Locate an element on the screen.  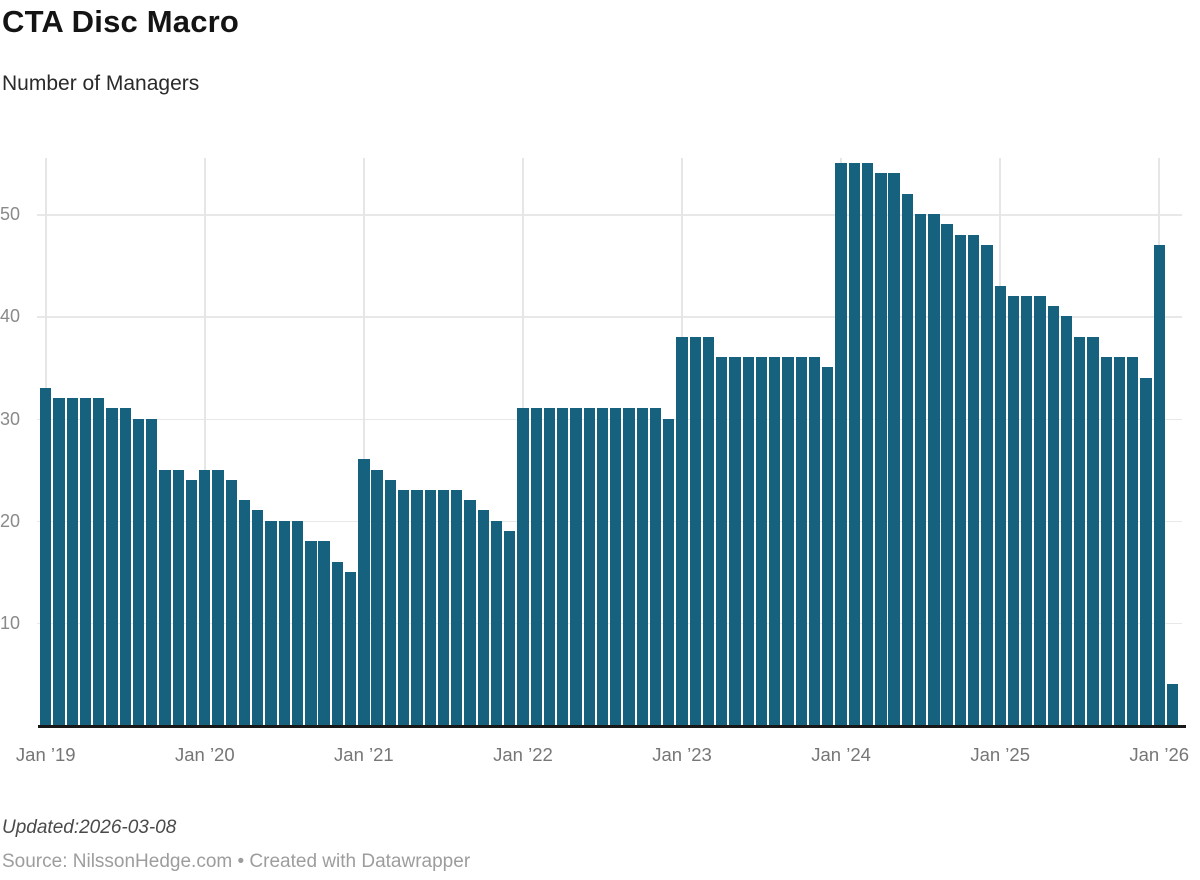
updated-timestamp: Updated:2026-03-08 is located at coordinates (89, 827).